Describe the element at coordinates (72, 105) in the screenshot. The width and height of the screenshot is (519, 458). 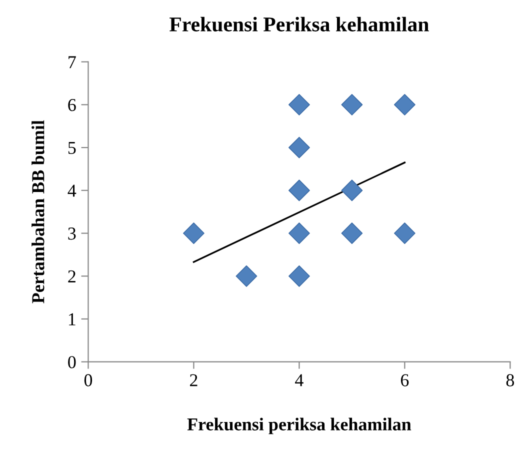
I see `y-tick-label: 6` at that location.